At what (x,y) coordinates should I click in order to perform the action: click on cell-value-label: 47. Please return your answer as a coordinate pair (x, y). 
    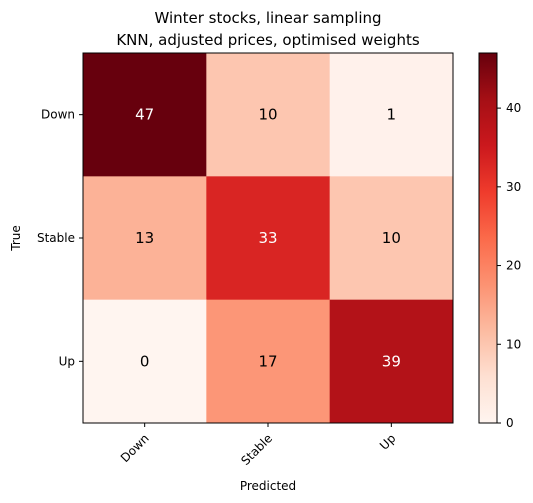
    Looking at the image, I should click on (144, 115).